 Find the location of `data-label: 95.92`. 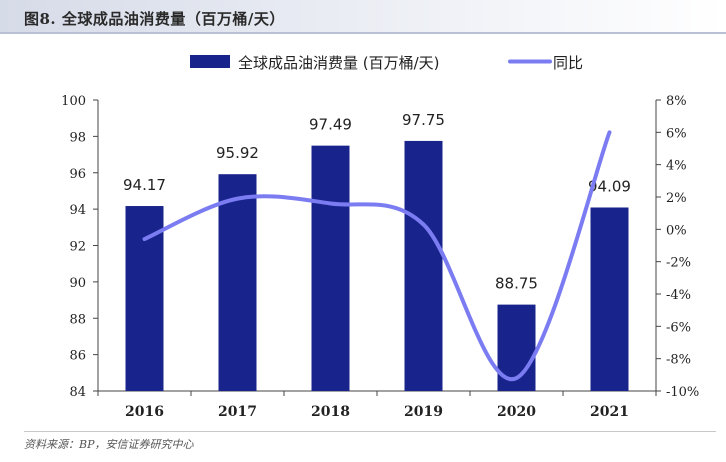

data-label: 95.92 is located at coordinates (237, 153).